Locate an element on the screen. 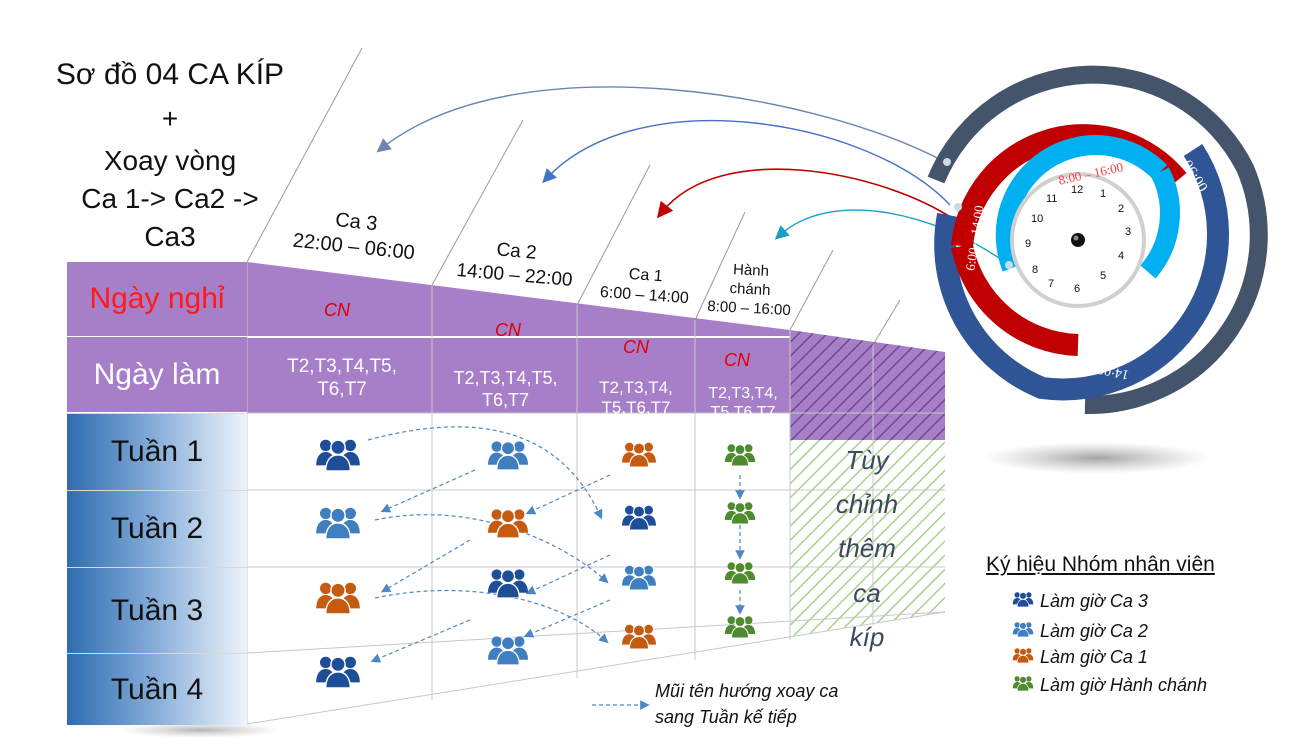 This screenshot has width=1299, height=752. clock-center is located at coordinates (1078, 240).